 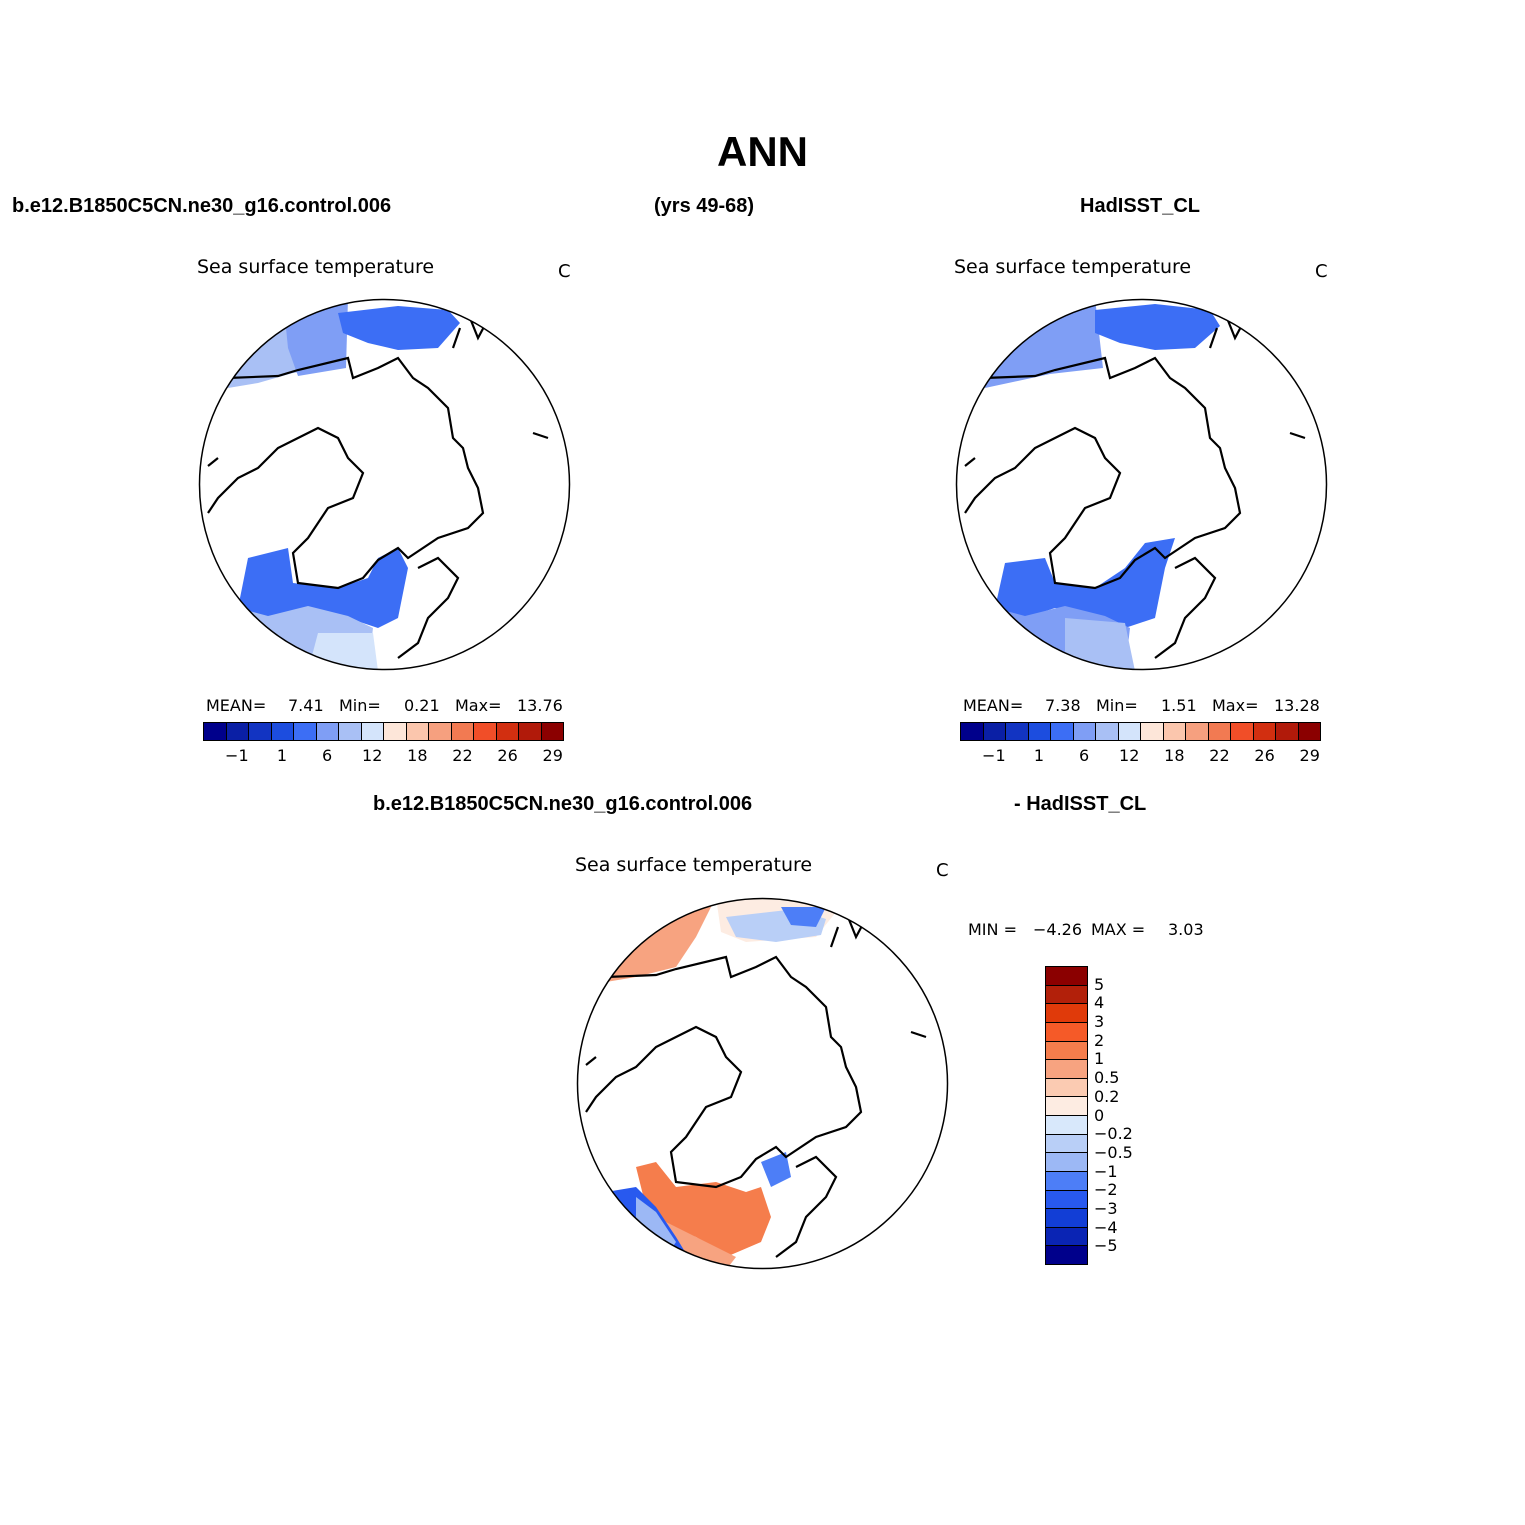 What do you see at coordinates (1039, 755) in the screenshot?
I see `obs-colorbar-label: 1` at bounding box center [1039, 755].